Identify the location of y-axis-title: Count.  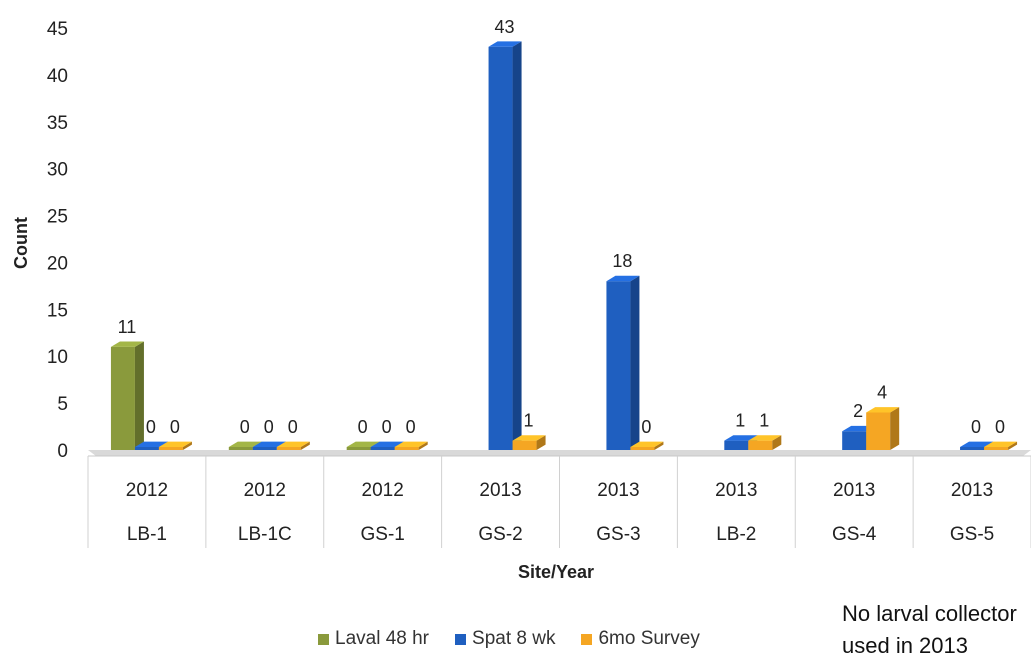
(21, 243).